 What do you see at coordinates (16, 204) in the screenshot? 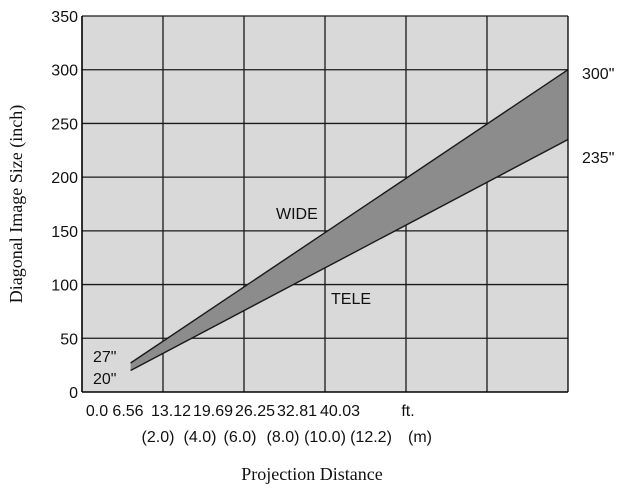
I see `y-axis-title: Diagonal Image Size (inch)` at bounding box center [16, 204].